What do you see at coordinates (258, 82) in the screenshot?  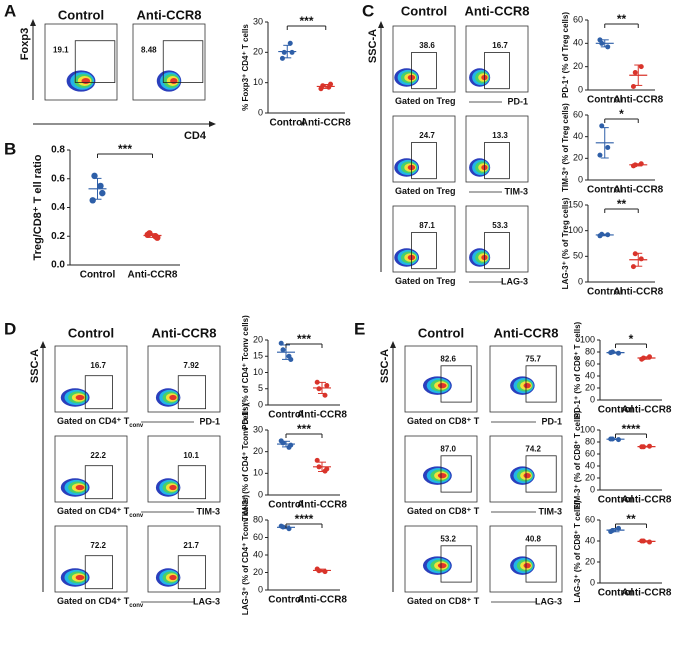 I see `y-tick-label: 10` at bounding box center [258, 82].